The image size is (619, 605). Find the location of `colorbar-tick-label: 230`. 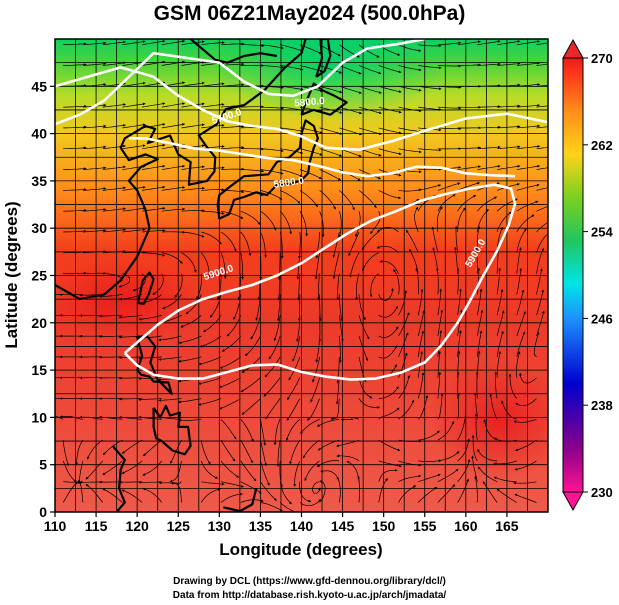

colorbar-tick-label: 230 is located at coordinates (602, 492).